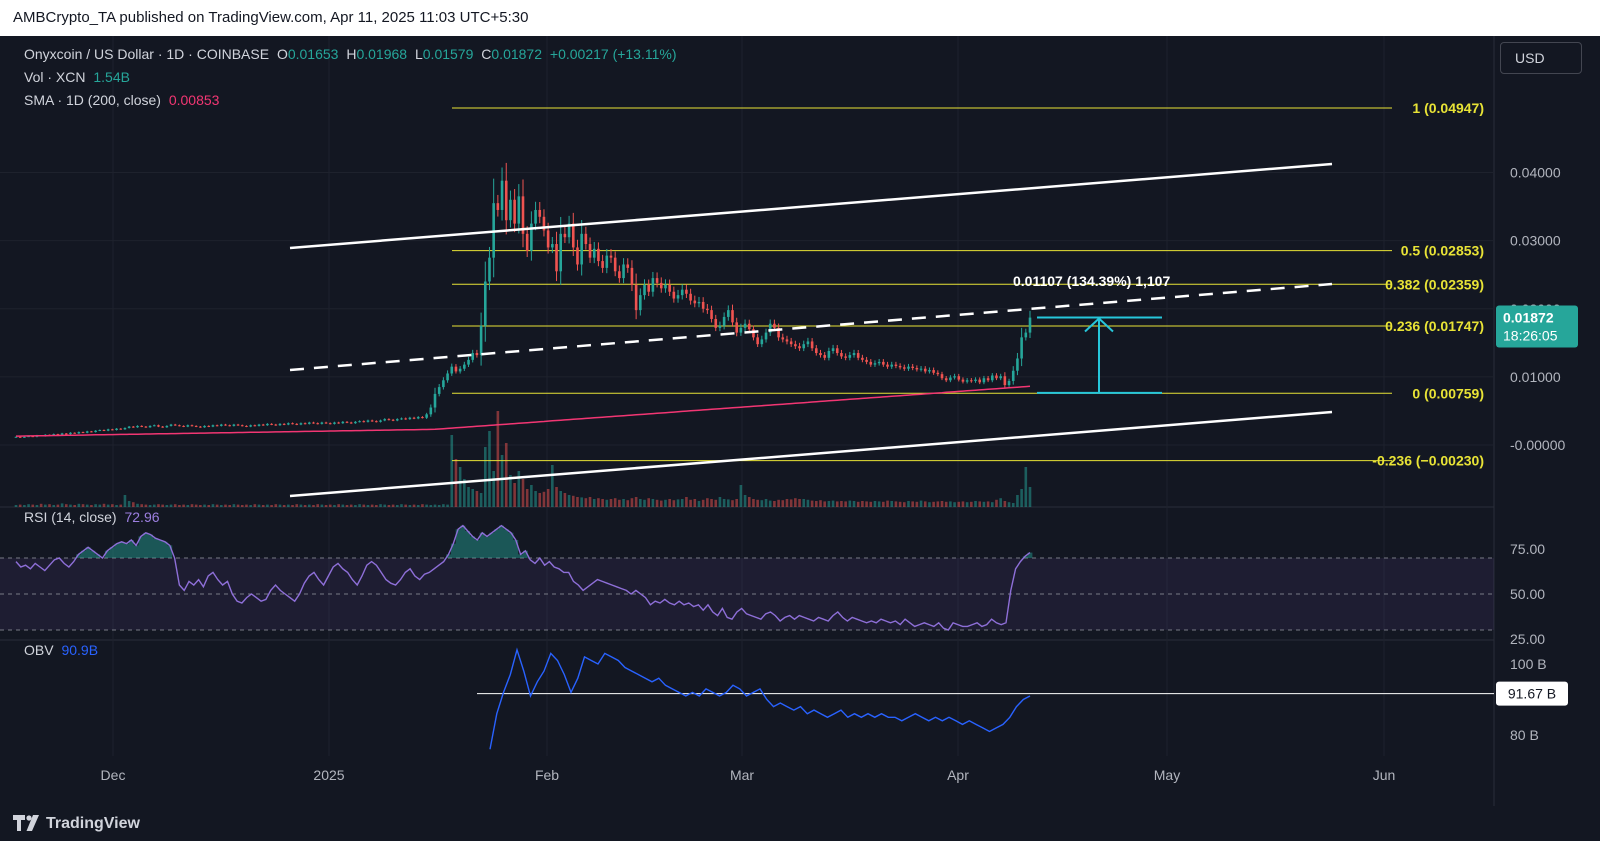  Describe the element at coordinates (92, 100) in the screenshot. I see `legend-sma-label: SMA · 1D (200, close)` at that location.